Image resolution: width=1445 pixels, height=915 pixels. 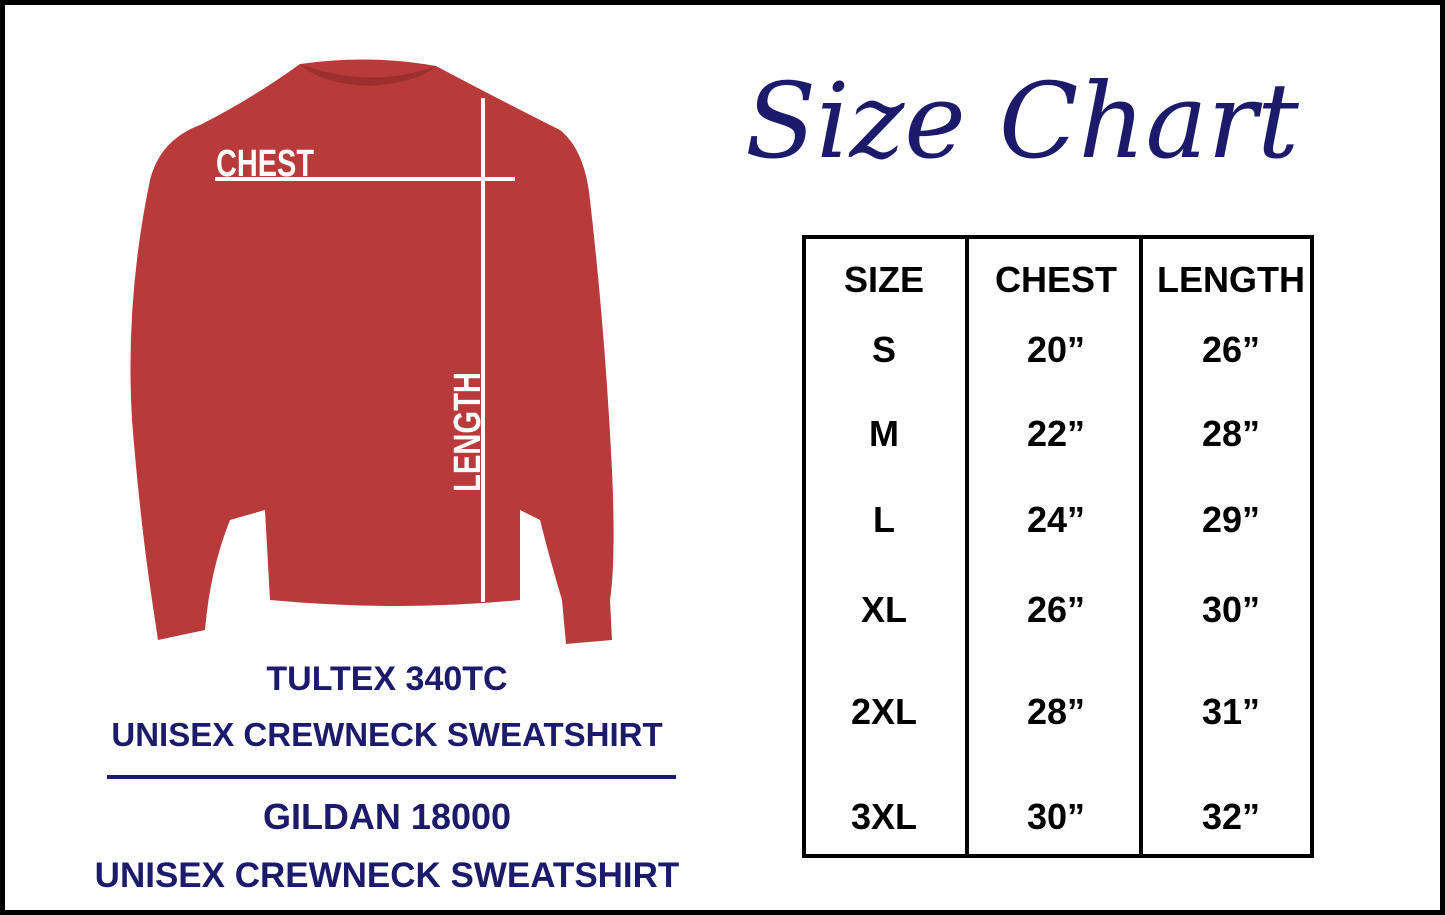 What do you see at coordinates (1231, 349) in the screenshot?
I see `cell-length: 26”` at bounding box center [1231, 349].